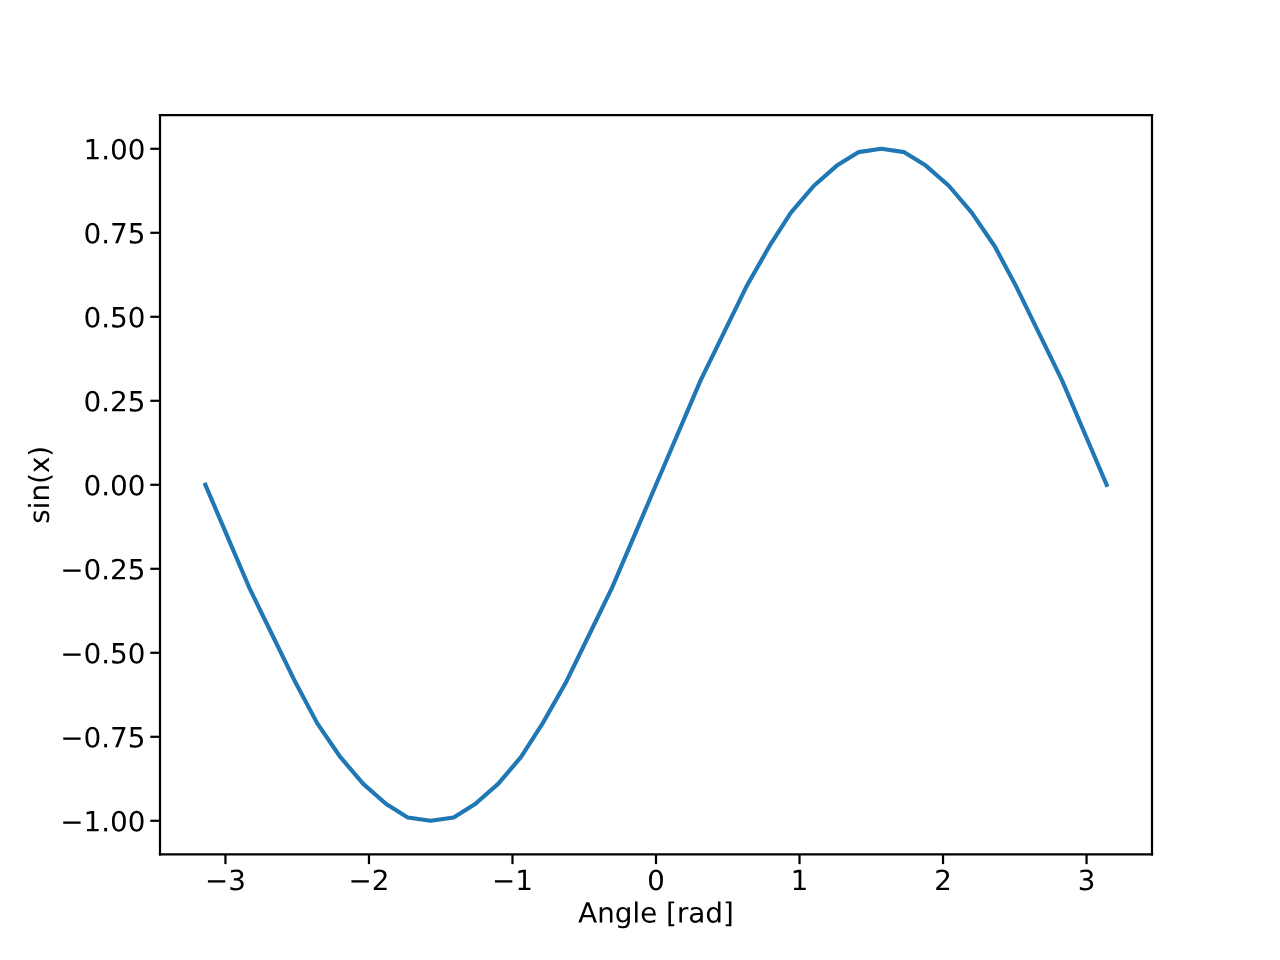 The width and height of the screenshot is (1280, 960). I want to click on y-tick-label: −1.00, so click(103, 821).